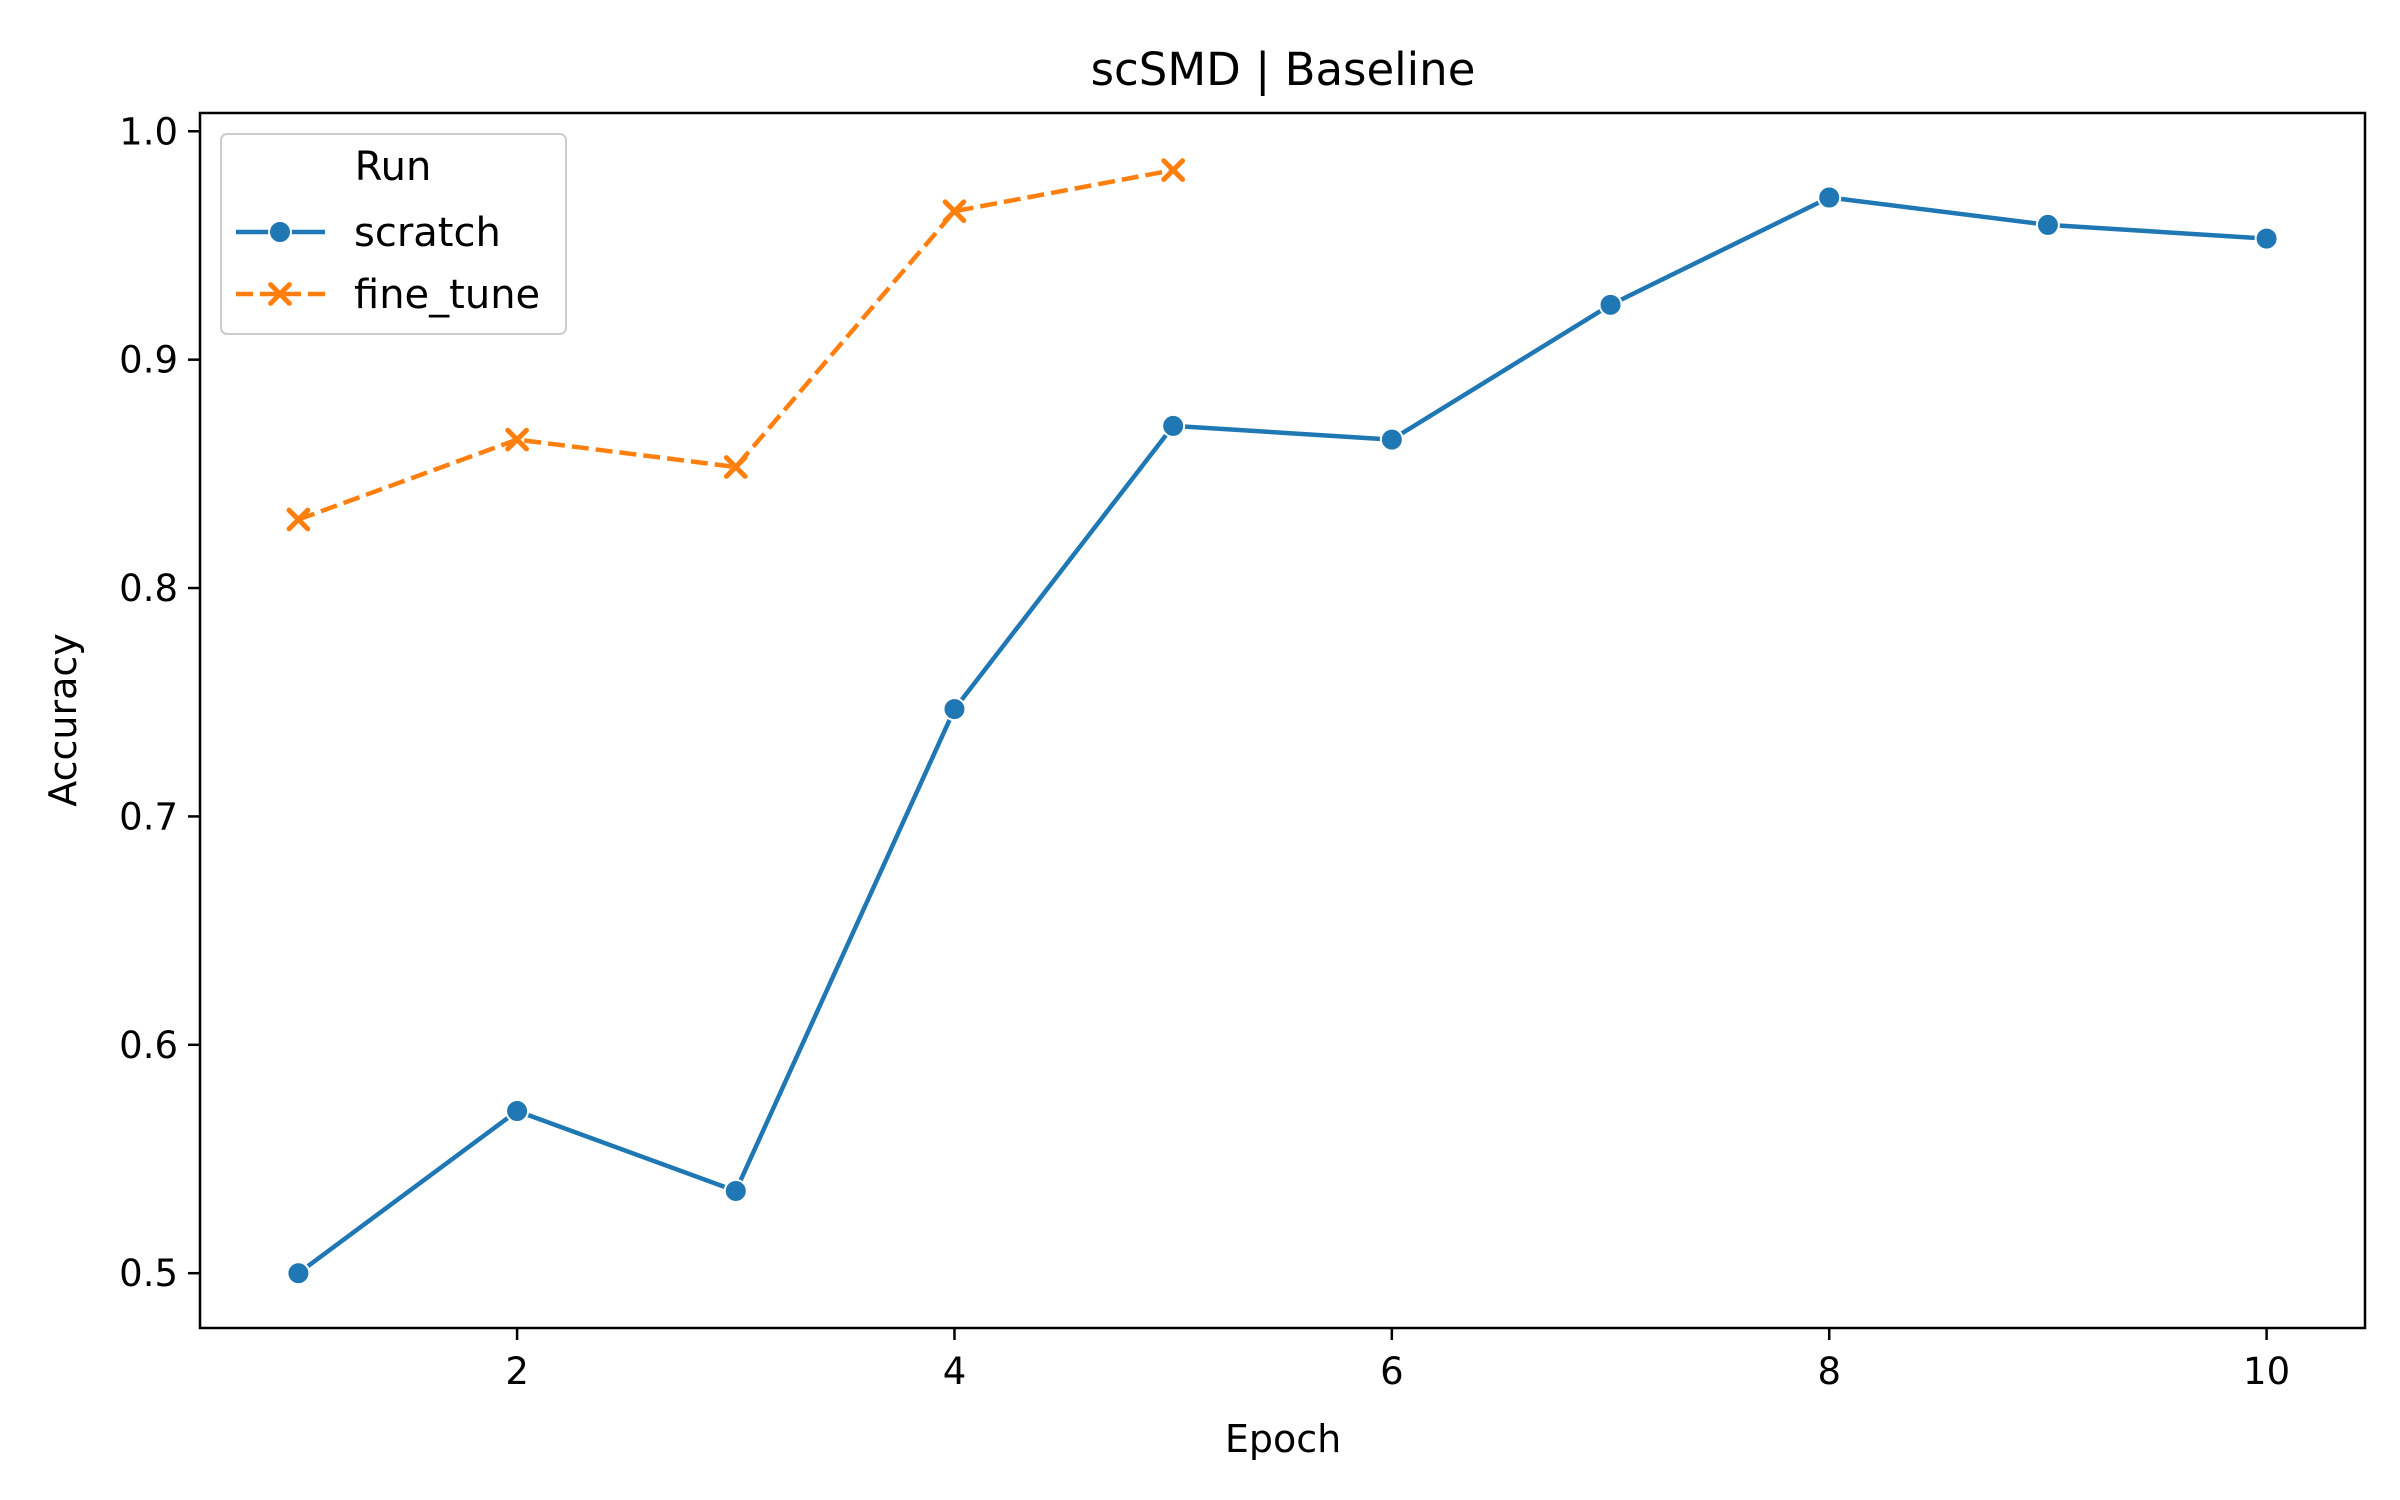 The image size is (2400, 1500). I want to click on x-axis-ticks: 2 4 6 8 10, so click(1397, 1360).